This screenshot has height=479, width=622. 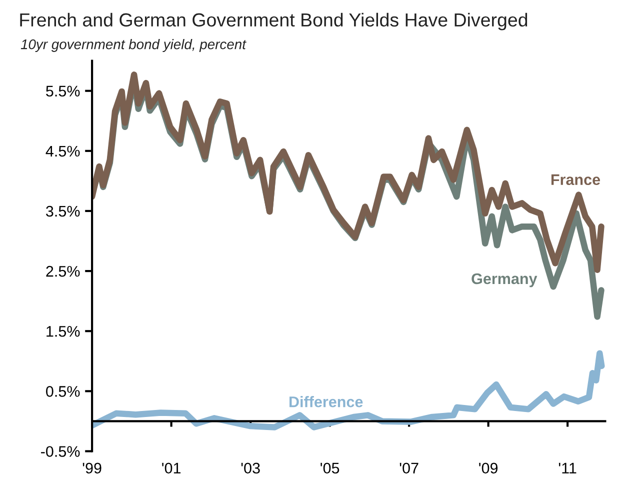 What do you see at coordinates (488, 468) in the screenshot?
I see `x-tick-label: '09` at bounding box center [488, 468].